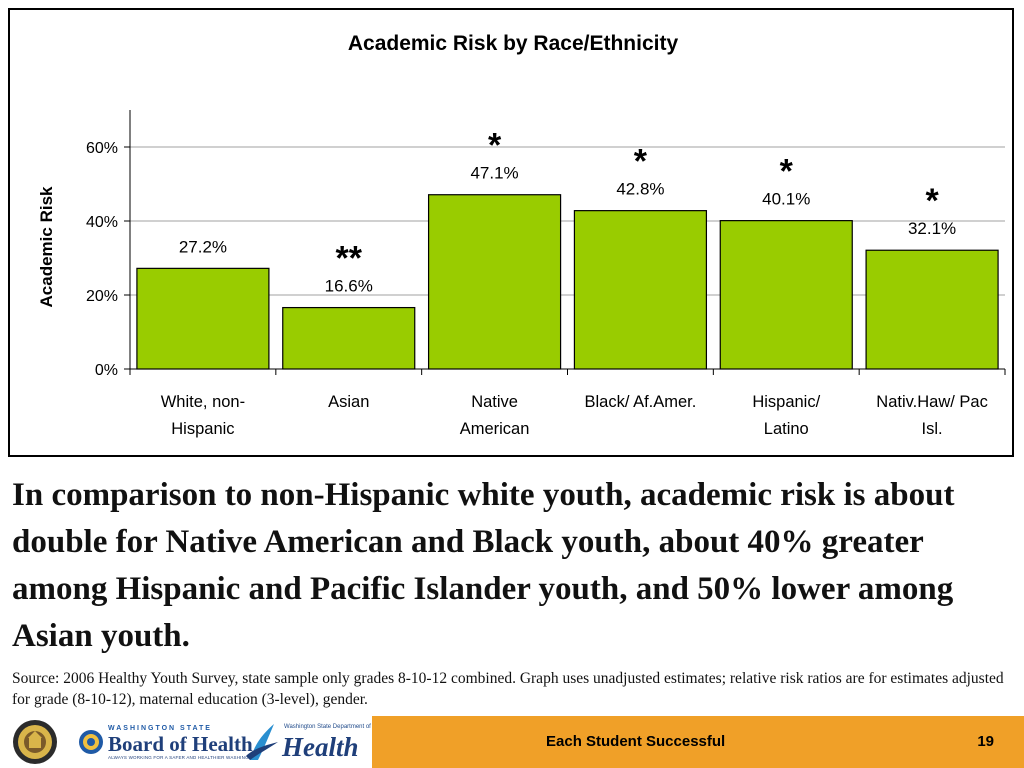 Image resolution: width=1024 pixels, height=768 pixels. What do you see at coordinates (494, 402) in the screenshot?
I see `category-label: Native` at bounding box center [494, 402].